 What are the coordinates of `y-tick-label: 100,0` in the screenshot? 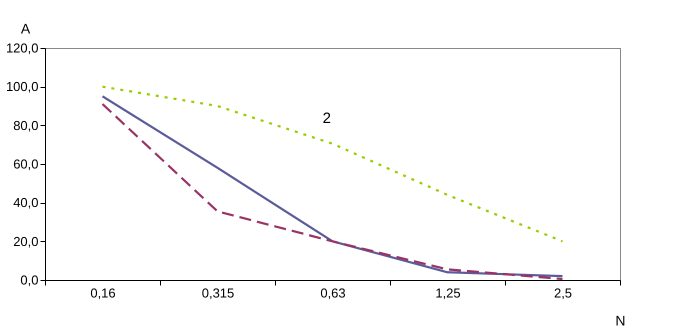 It's located at (22, 86).